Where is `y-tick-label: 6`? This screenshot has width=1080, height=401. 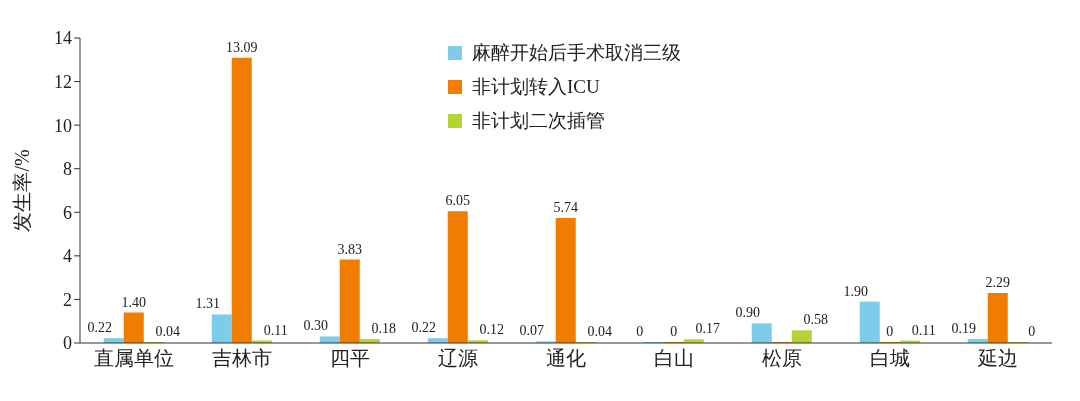 y-tick-label: 6 is located at coordinates (67, 212).